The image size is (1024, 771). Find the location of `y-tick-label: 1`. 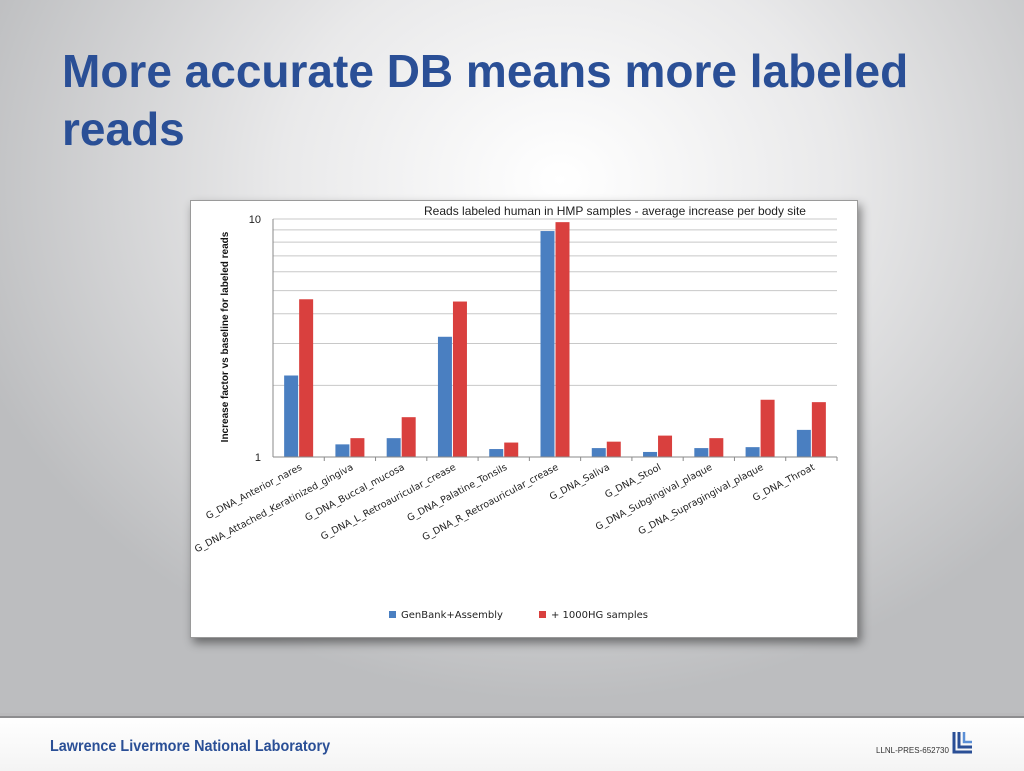

y-tick-label: 1 is located at coordinates (258, 458).